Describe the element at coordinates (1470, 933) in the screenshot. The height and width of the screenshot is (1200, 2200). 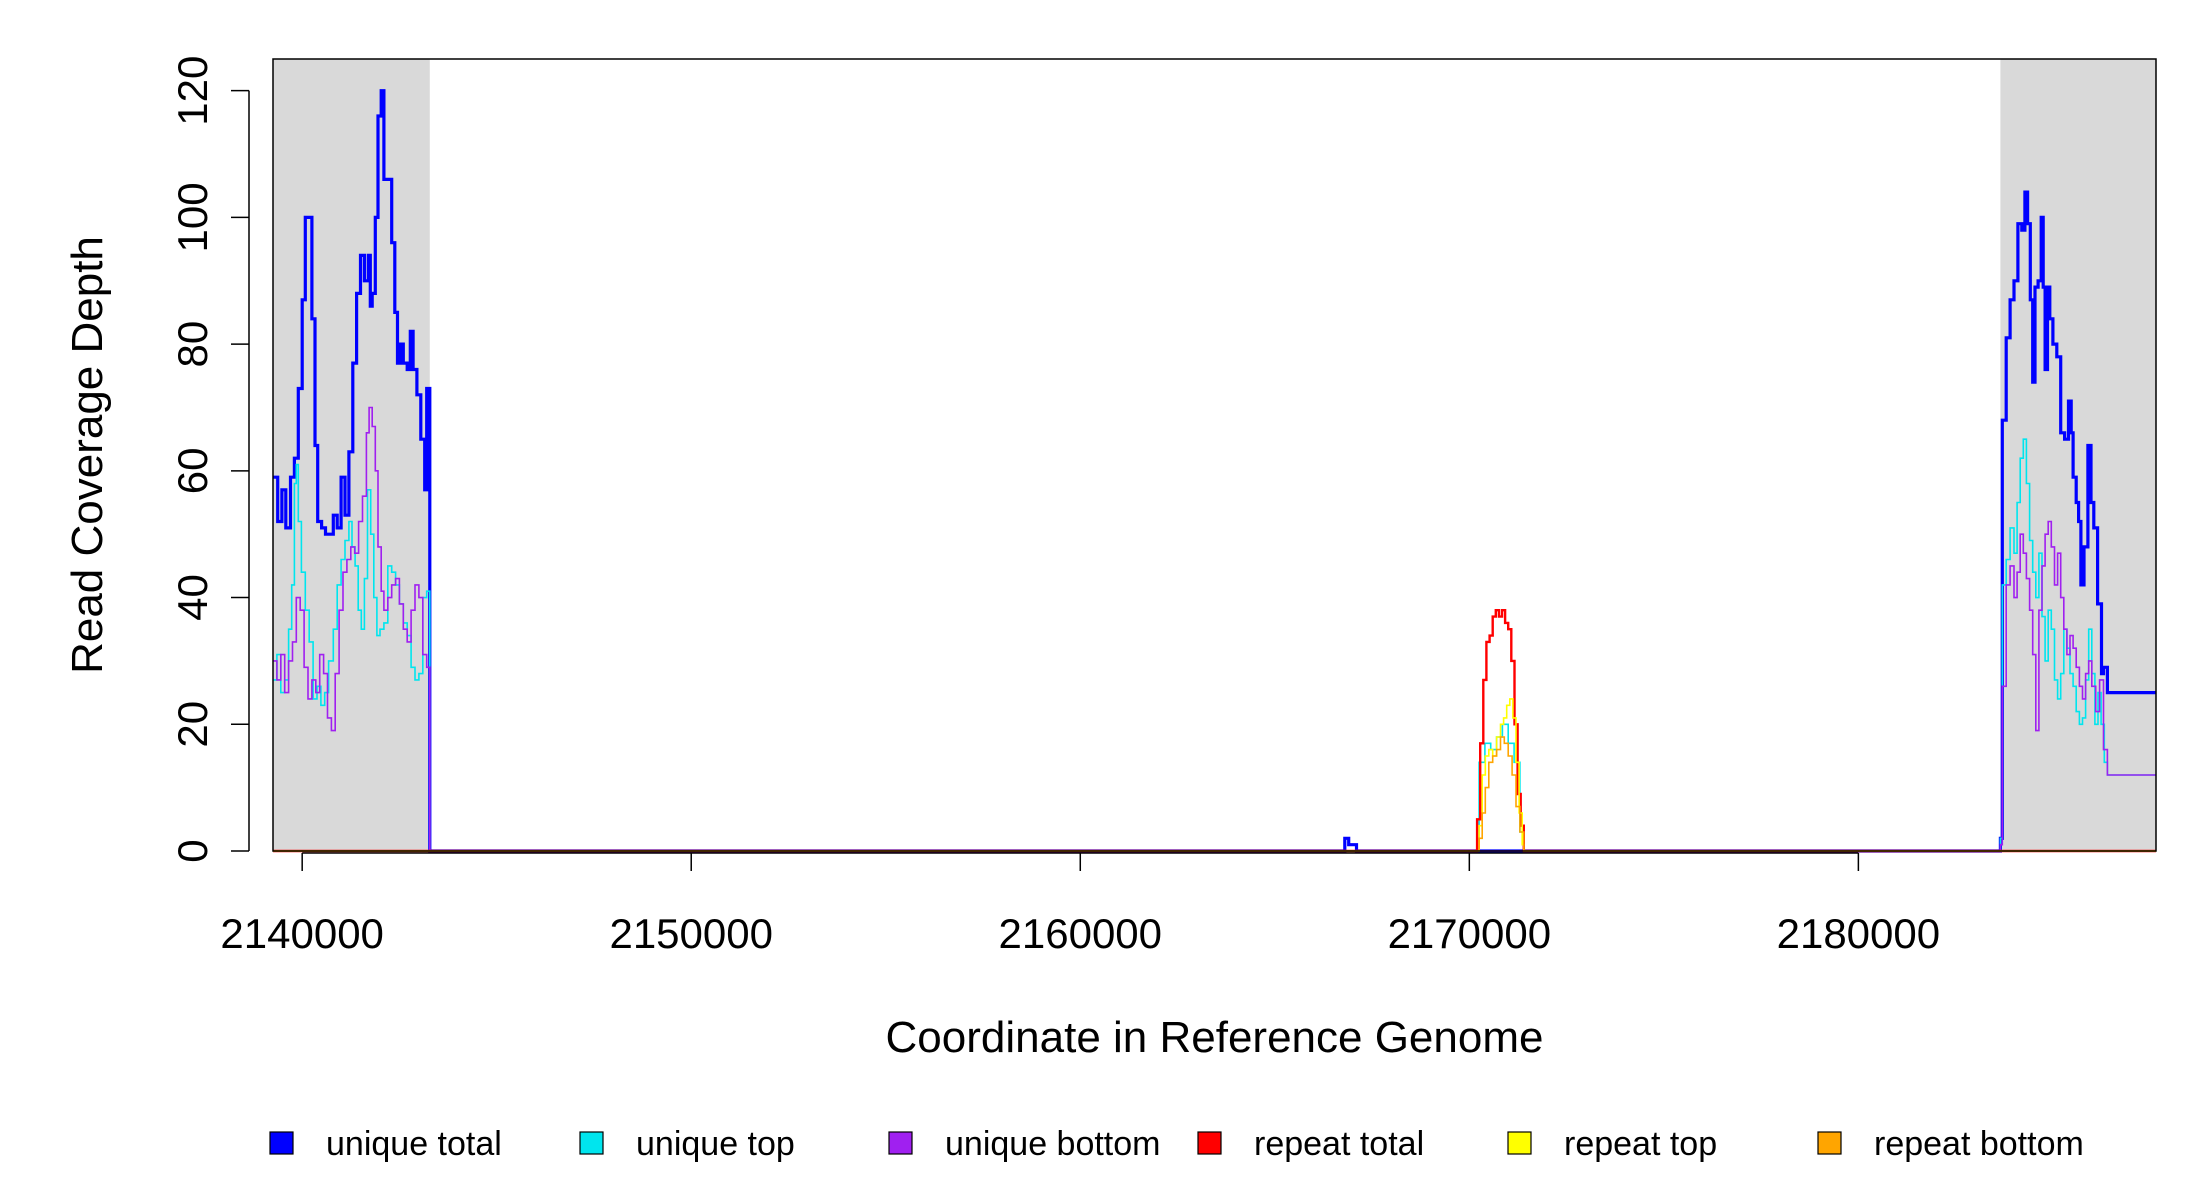
I see `x-tick-label: 2170000` at that location.